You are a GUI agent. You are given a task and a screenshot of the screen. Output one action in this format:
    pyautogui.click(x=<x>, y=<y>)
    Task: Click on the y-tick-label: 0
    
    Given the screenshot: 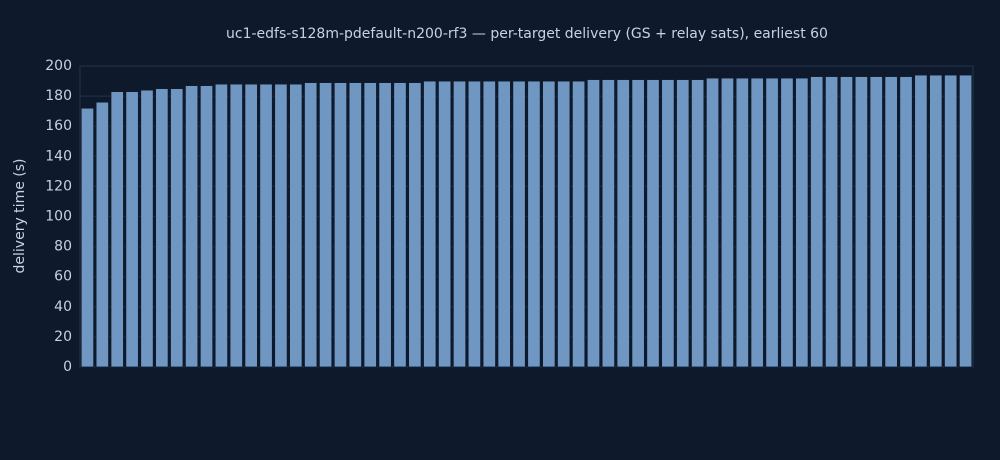 What is the action you would take?
    pyautogui.click(x=67, y=367)
    